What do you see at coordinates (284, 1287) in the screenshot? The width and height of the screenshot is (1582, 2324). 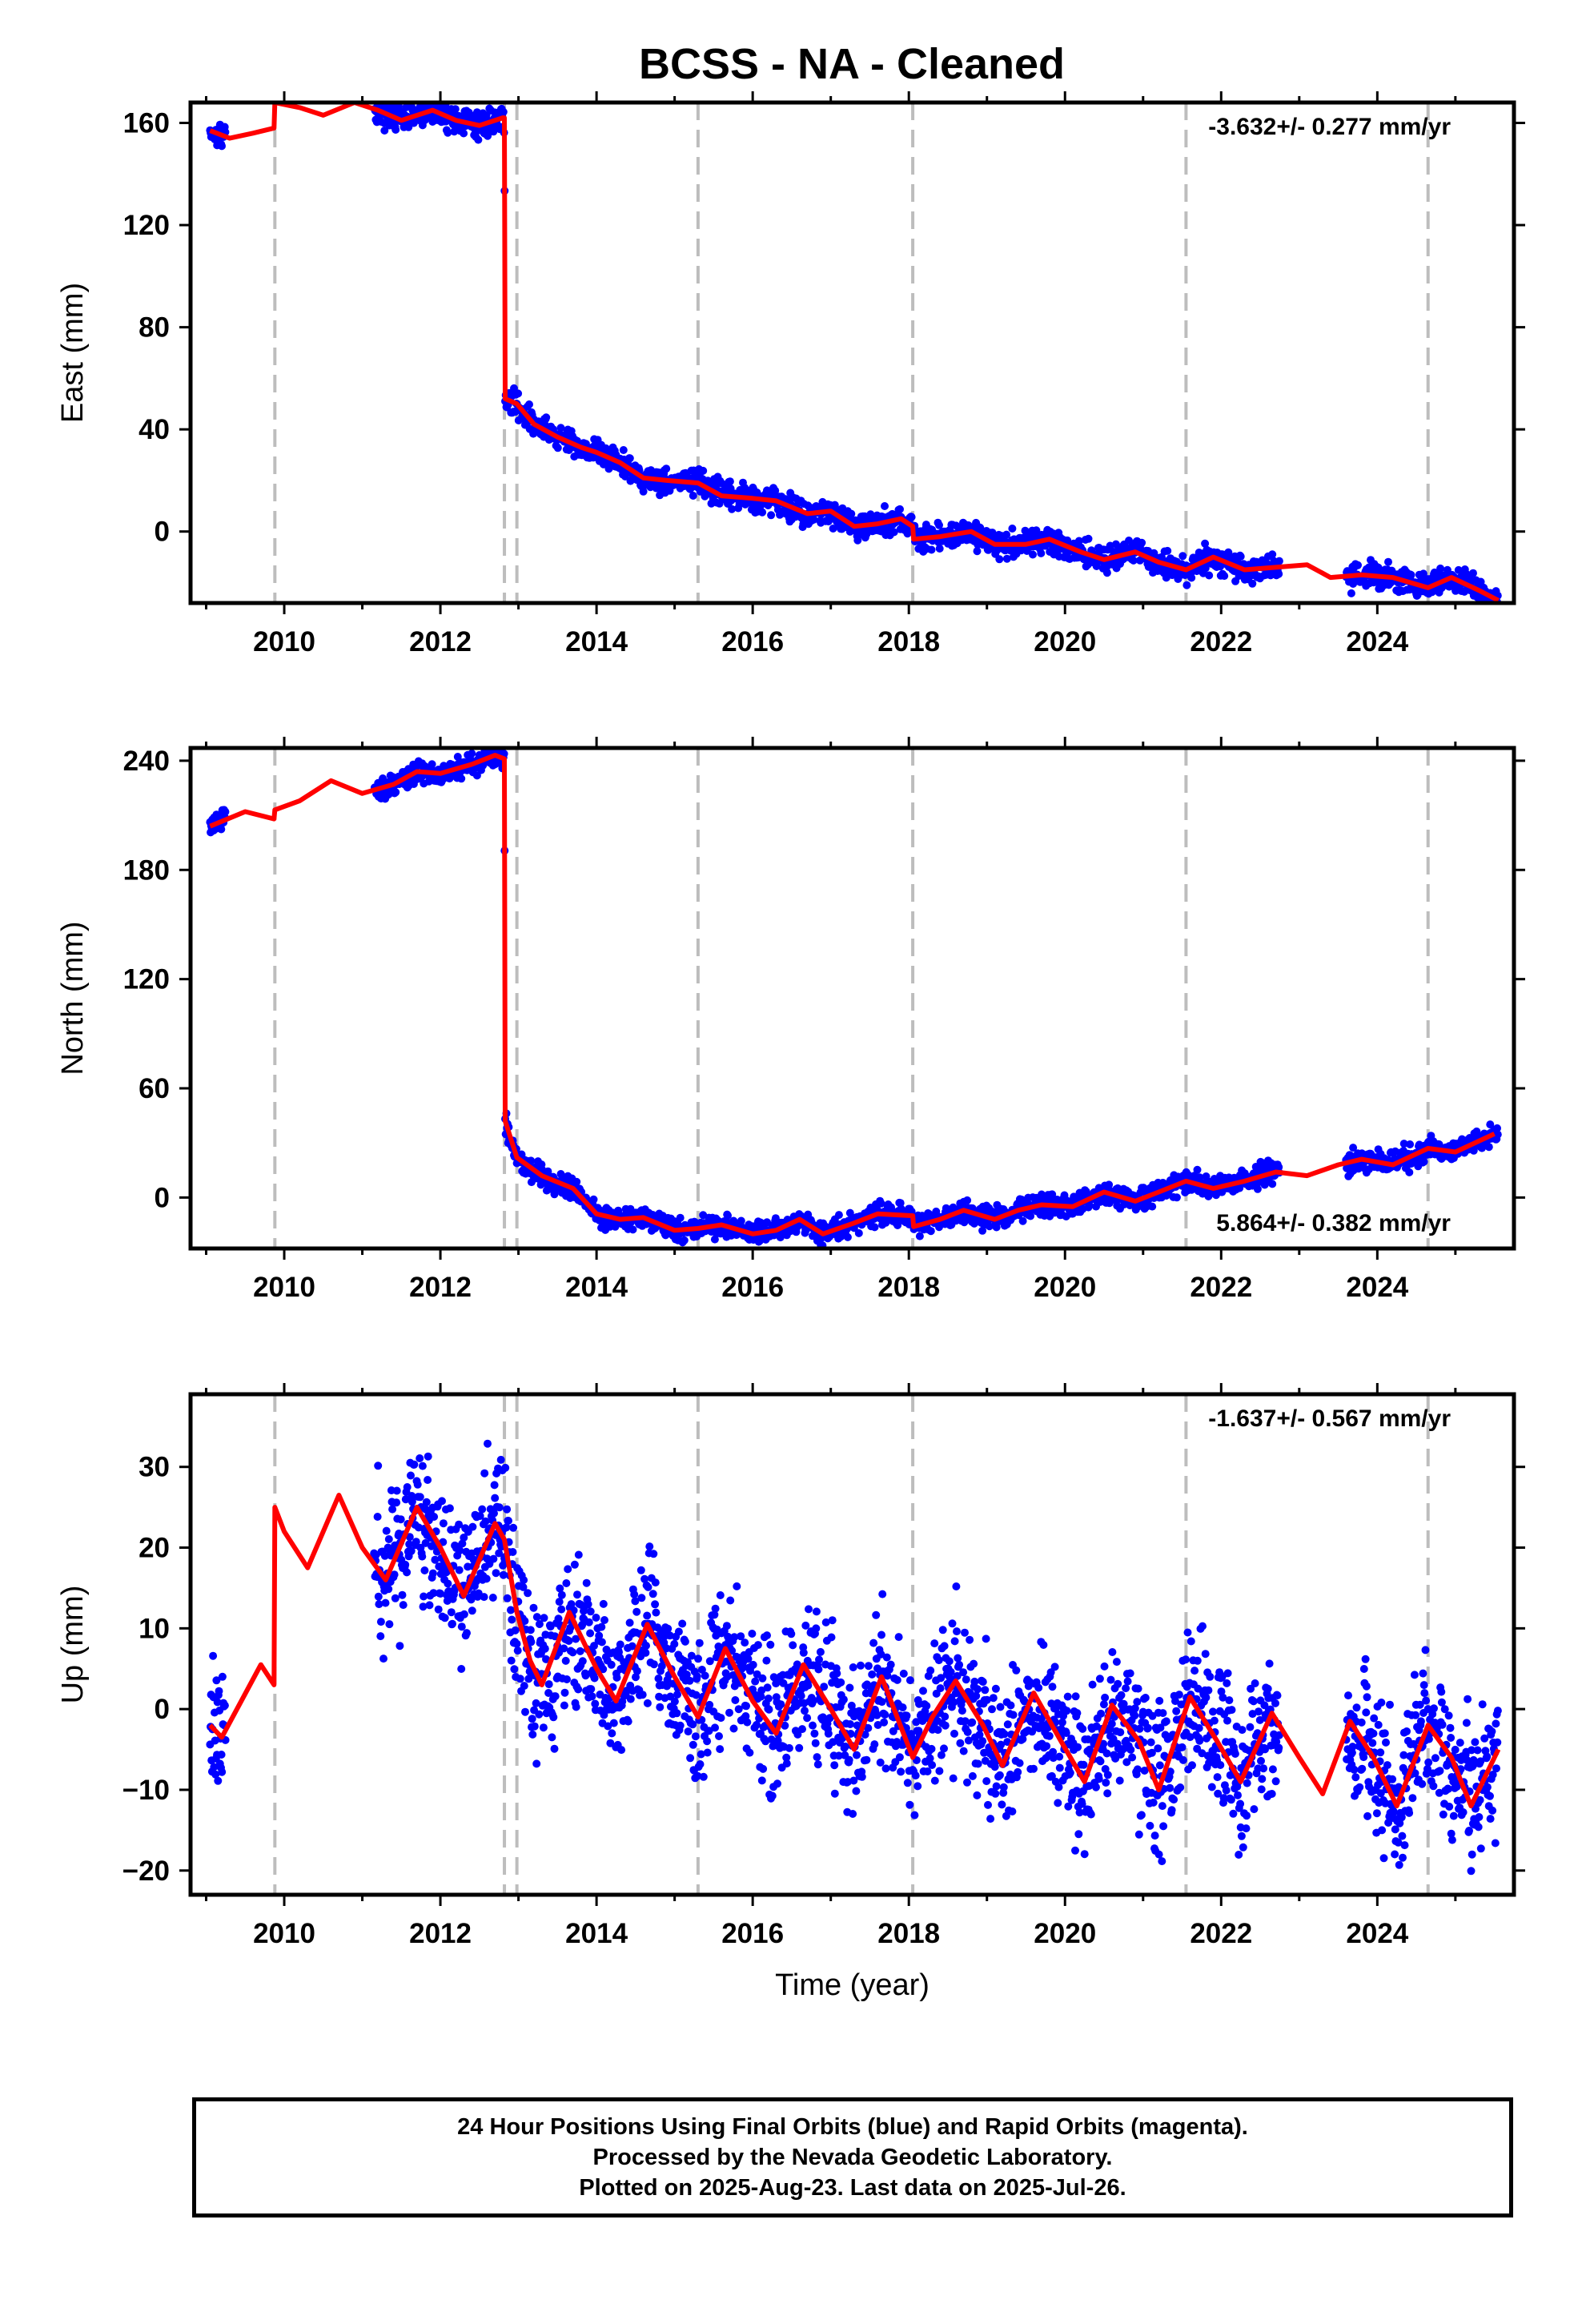 I see `north-x-tick-label: 2010` at bounding box center [284, 1287].